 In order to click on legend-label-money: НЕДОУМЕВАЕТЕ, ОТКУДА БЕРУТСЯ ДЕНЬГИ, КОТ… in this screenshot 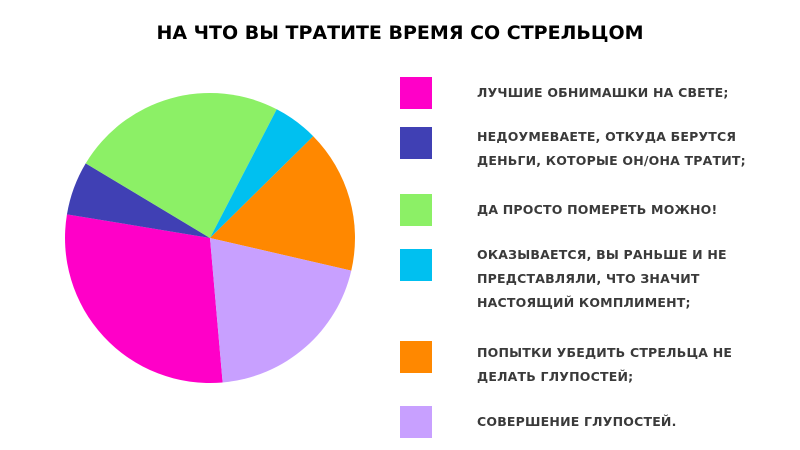, I will do `click(611, 148)`.